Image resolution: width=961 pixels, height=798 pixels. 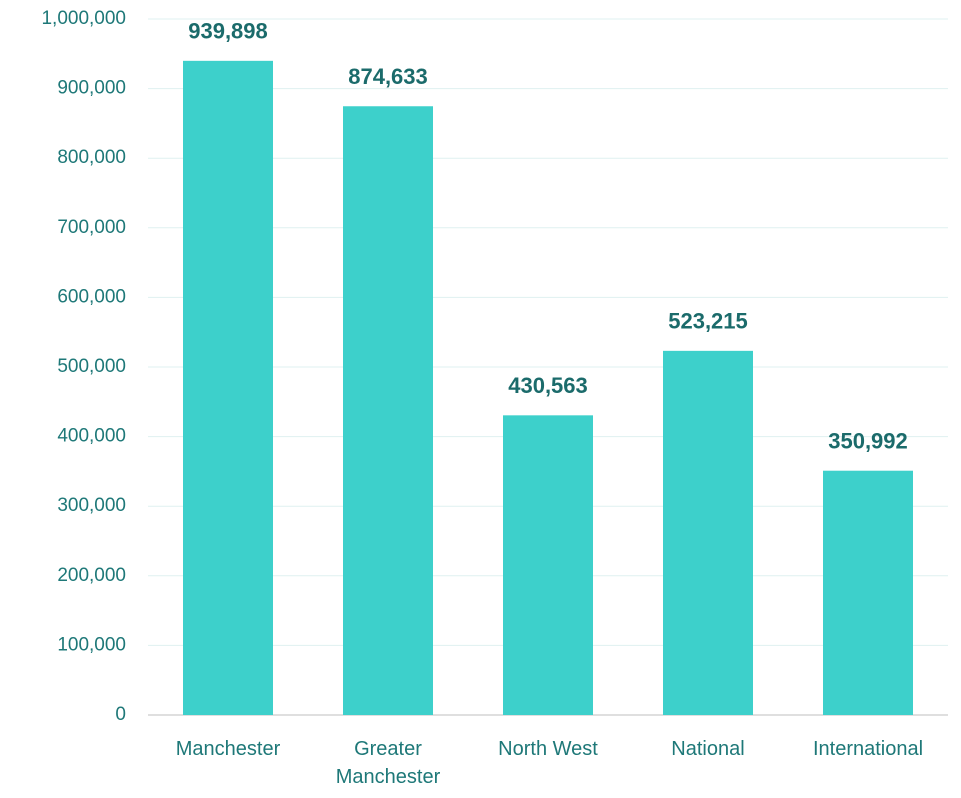 I want to click on y-tick-label: 400,000, so click(x=91, y=436).